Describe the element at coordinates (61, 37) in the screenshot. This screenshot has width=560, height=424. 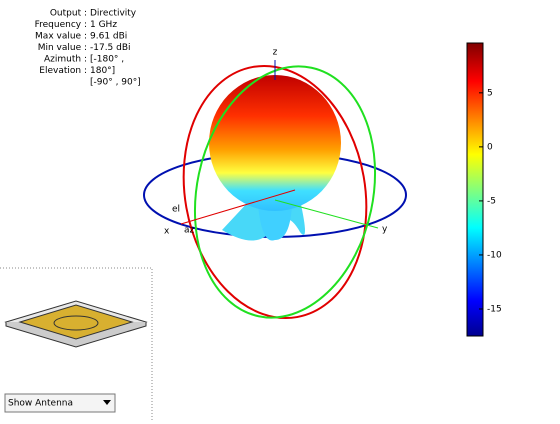
I see `info-label: Max value :` at that location.